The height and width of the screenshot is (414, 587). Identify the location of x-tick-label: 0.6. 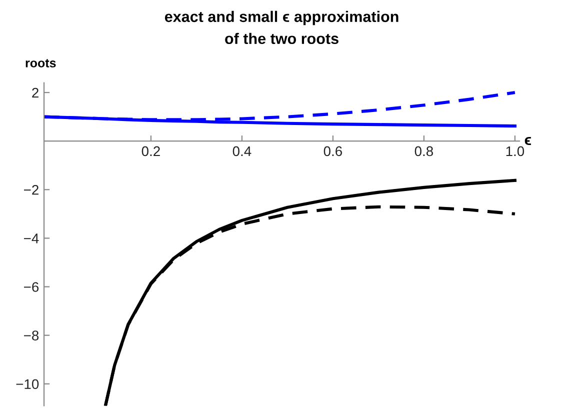
(333, 151).